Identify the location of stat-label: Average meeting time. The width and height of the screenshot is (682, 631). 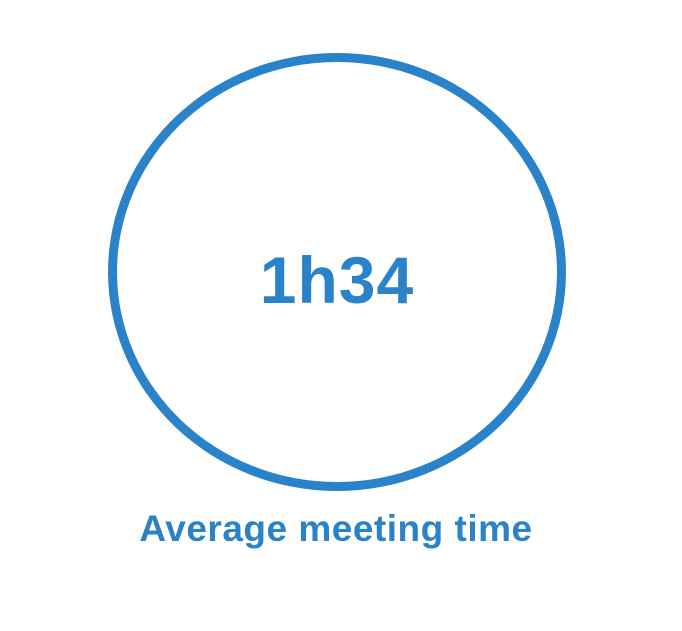
(336, 529).